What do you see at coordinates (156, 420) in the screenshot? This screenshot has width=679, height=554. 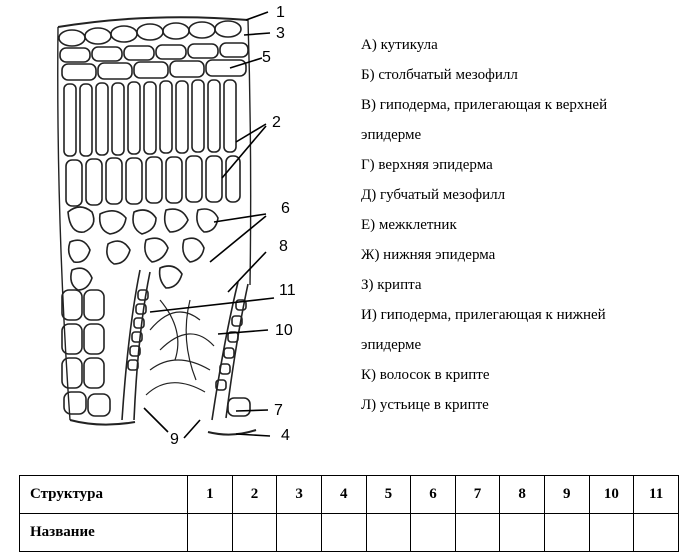 I see `leader-9a` at bounding box center [156, 420].